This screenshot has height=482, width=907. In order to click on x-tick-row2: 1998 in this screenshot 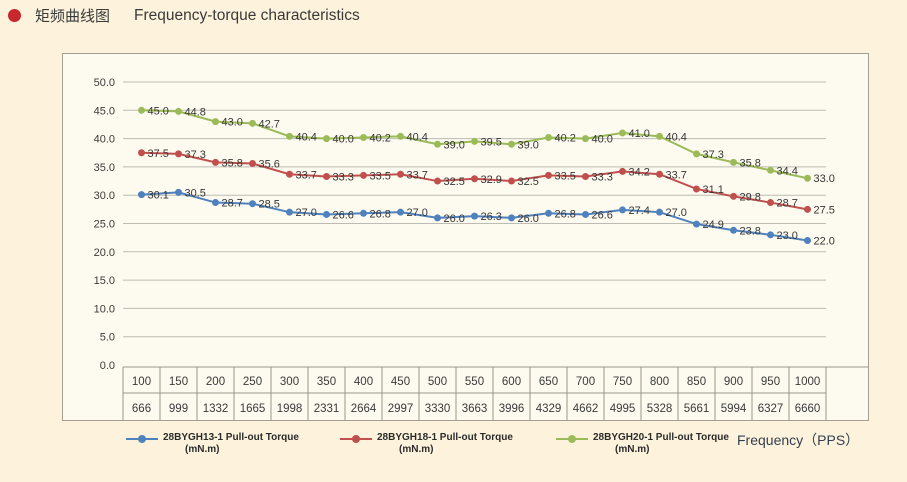, I will do `click(290, 409)`.